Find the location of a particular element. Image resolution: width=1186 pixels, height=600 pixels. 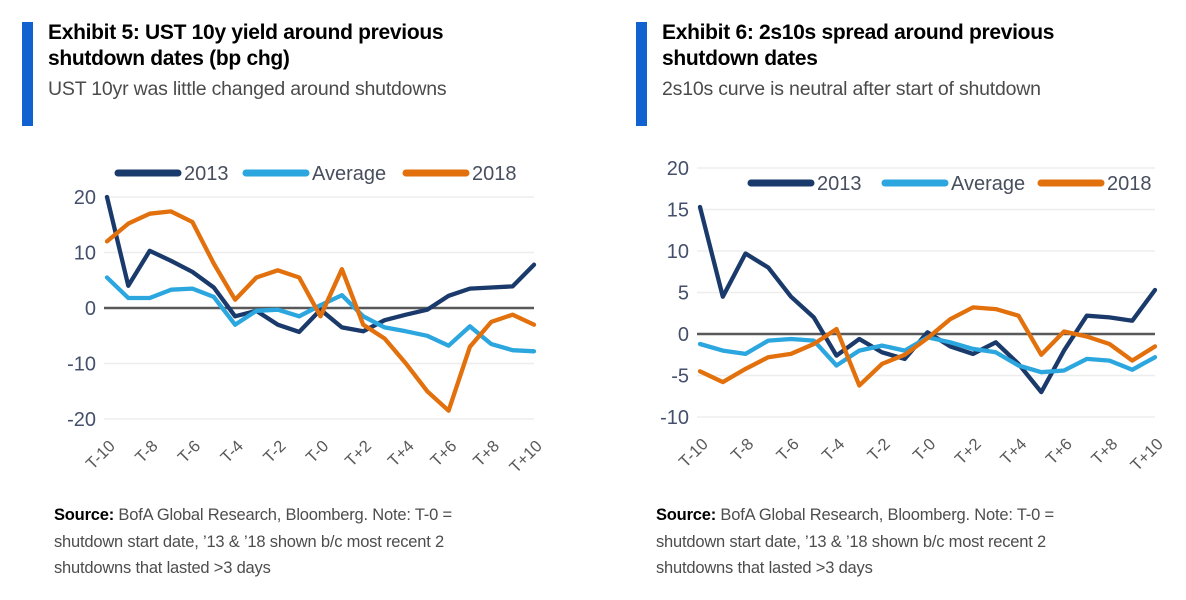

y-tick-label: -5 is located at coordinates (680, 377).